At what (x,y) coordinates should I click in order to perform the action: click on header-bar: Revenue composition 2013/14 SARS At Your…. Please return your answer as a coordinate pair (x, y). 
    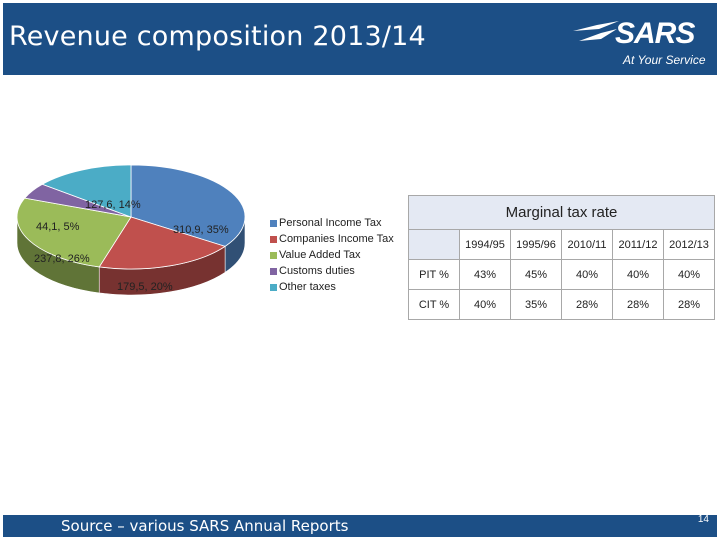
    Looking at the image, I should click on (360, 39).